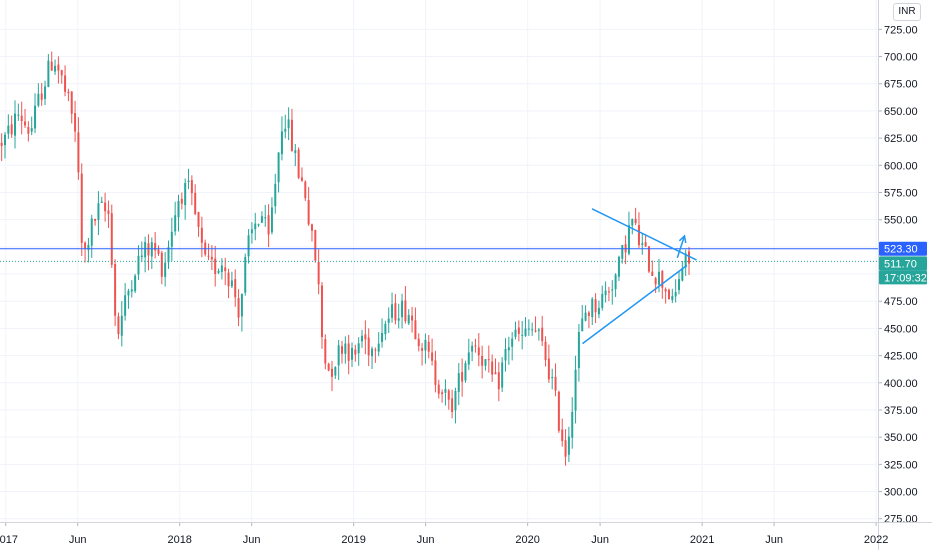 The image size is (932, 550). What do you see at coordinates (681, 246) in the screenshot?
I see `trendline-breakout-arrow` at bounding box center [681, 246].